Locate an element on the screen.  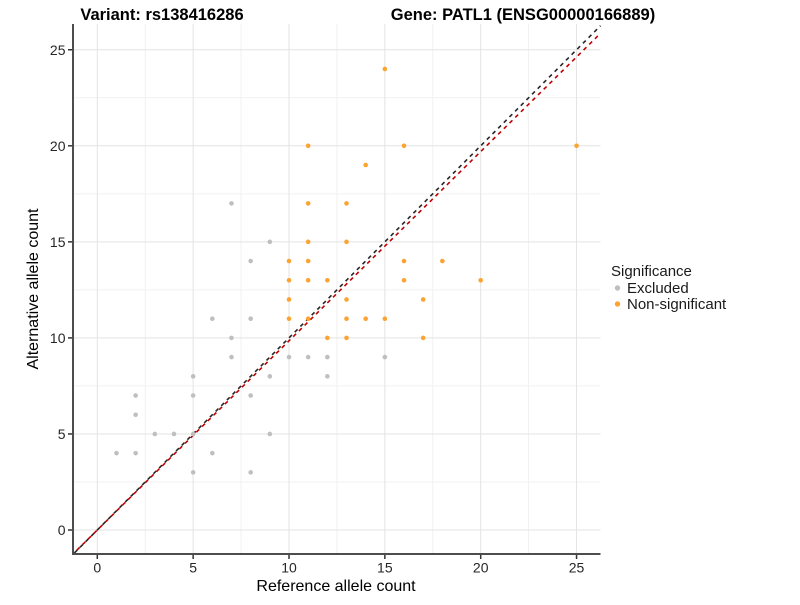
gene-title: Gene: PATL1 (ENSG00000166889) is located at coordinates (523, 15).